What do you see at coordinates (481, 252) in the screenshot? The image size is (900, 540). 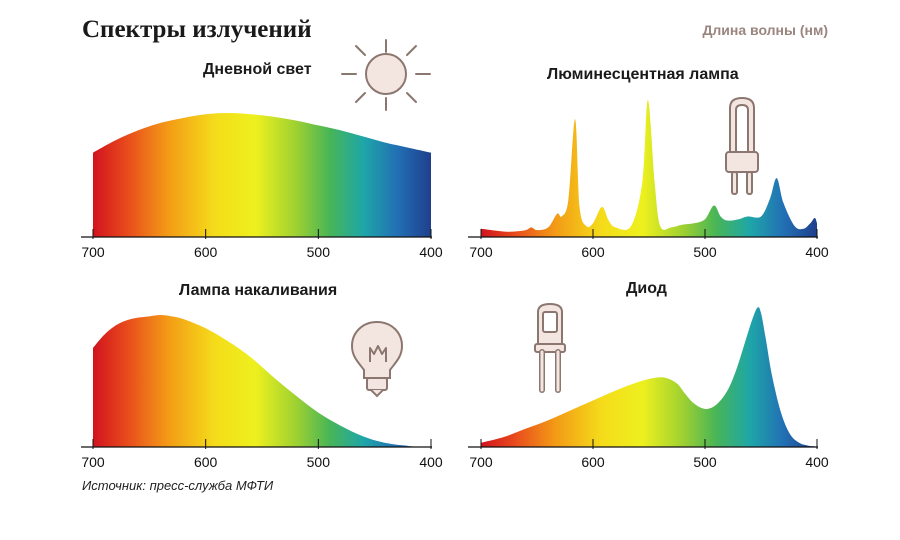 I see `fluorescent-tick-label: 700` at bounding box center [481, 252].